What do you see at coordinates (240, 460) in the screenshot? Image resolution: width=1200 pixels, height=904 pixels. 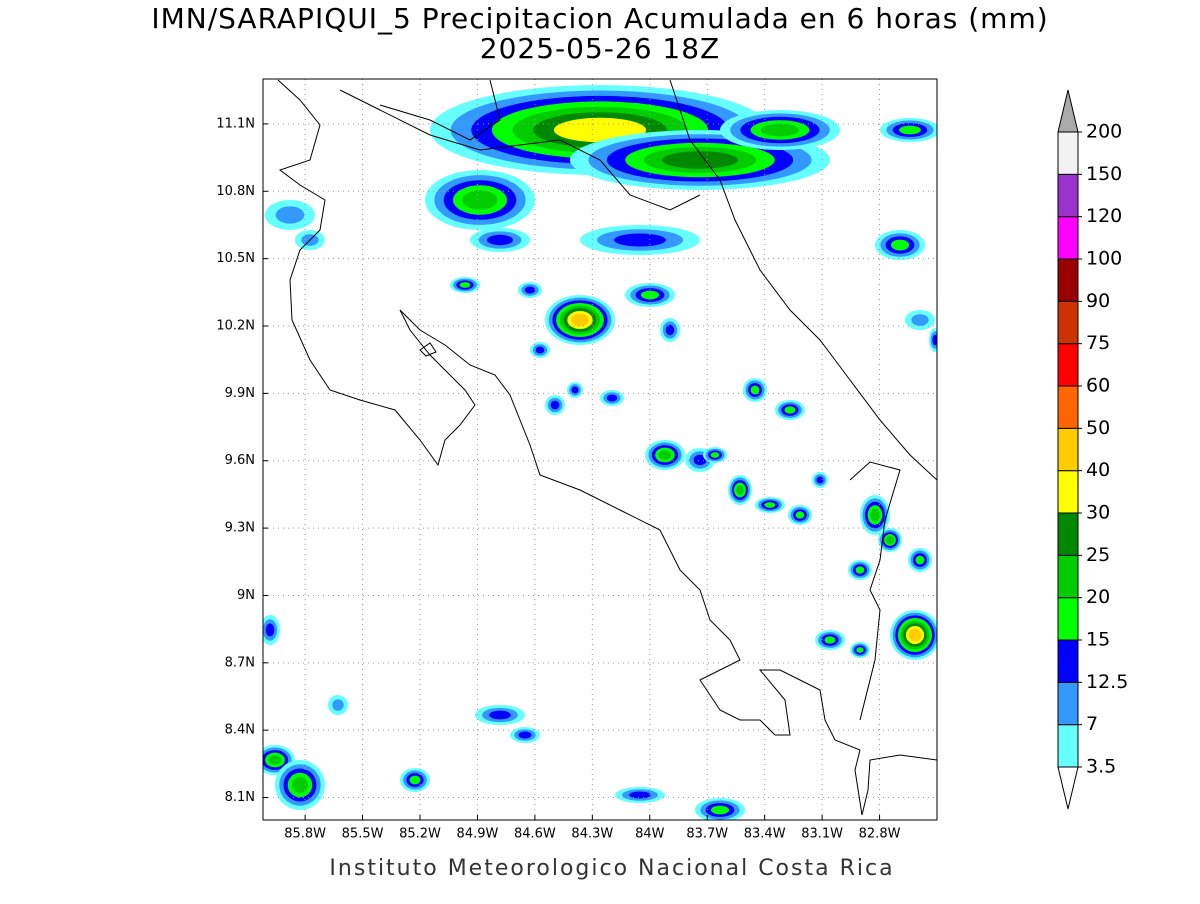 I see `y-tick-label: 9.6N` at bounding box center [240, 460].